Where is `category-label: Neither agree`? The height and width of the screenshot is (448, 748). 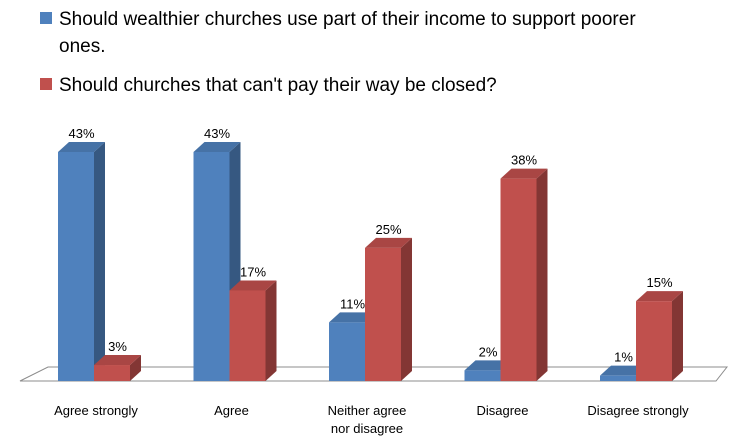
category-label: Neither agree is located at coordinates (367, 410).